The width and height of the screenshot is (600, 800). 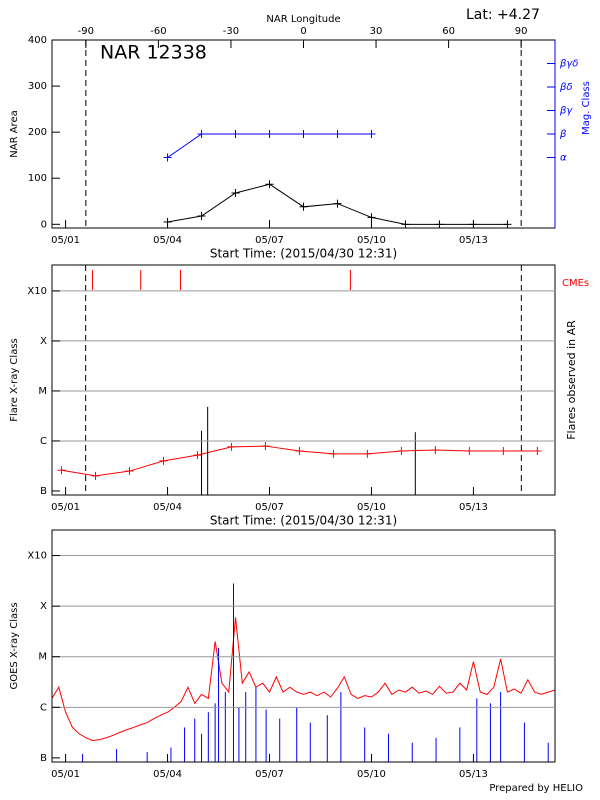 What do you see at coordinates (566, 87) in the screenshot?
I see `y2-tick-label: βδ` at bounding box center [566, 87].